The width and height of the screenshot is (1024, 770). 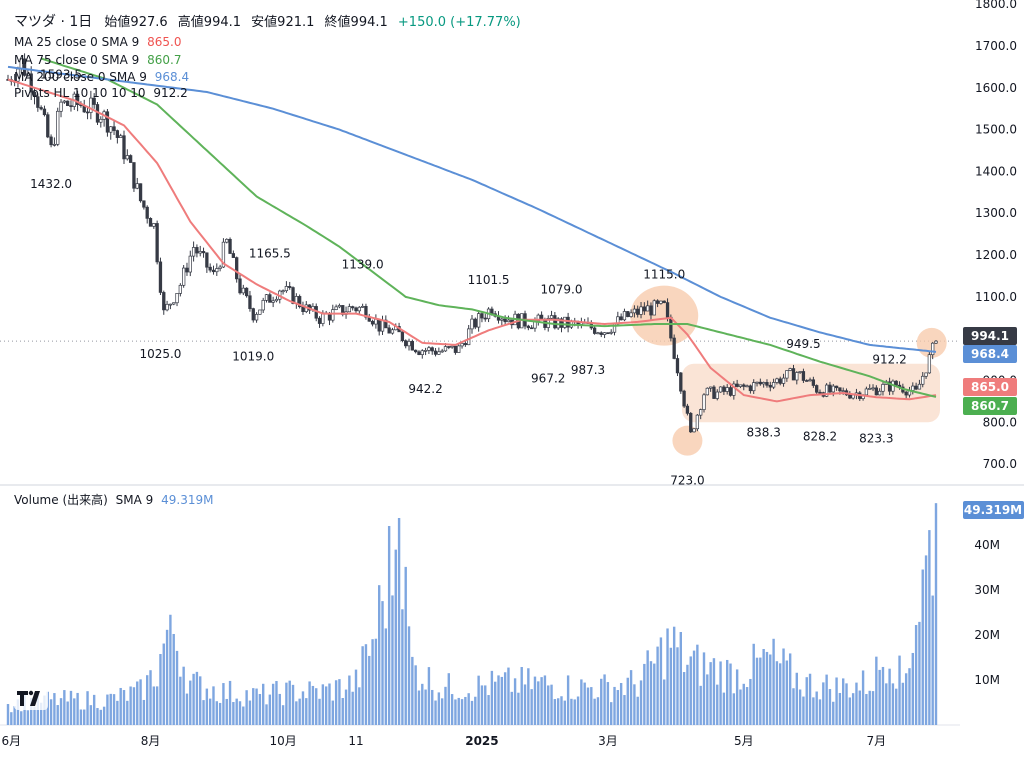 I want to click on legend-ma200: MA 200 close 0 SMA 9 968.4, so click(x=103, y=77).